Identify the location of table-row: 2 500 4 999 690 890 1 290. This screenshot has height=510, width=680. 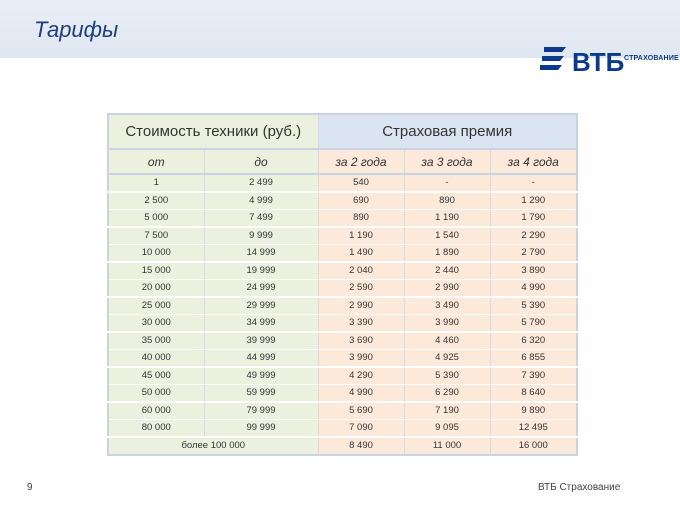
(342, 201).